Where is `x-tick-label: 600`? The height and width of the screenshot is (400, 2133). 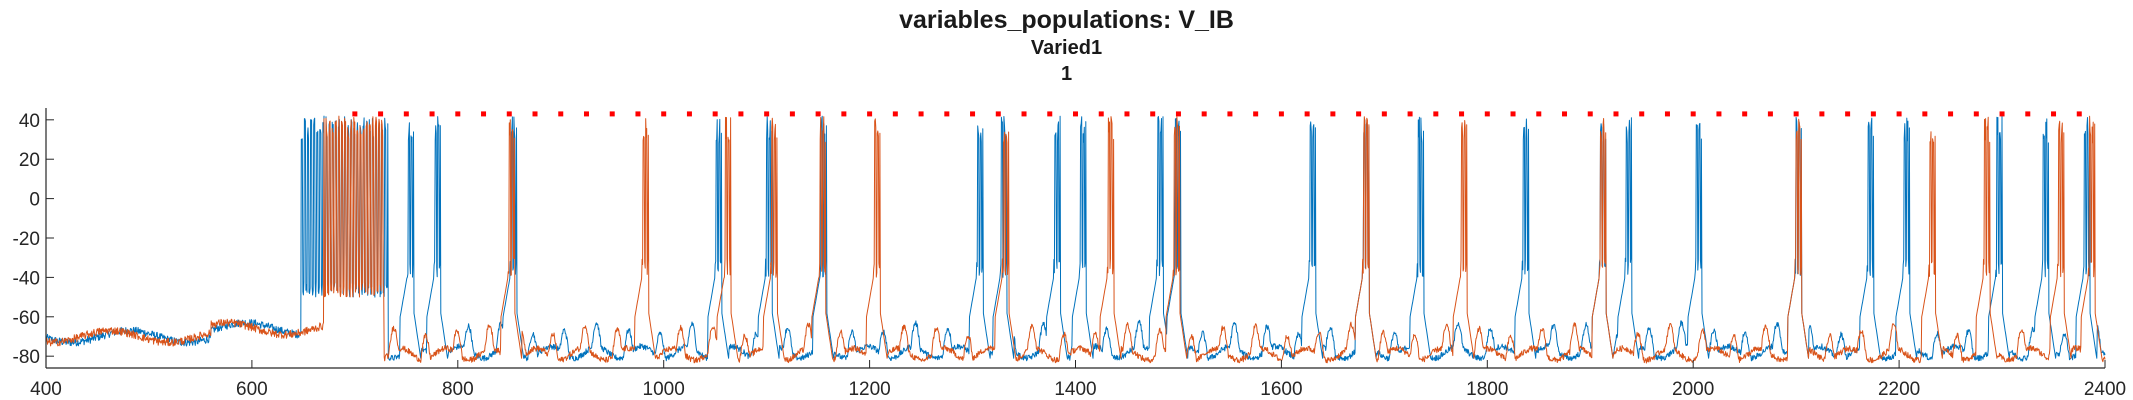
x-tick-label: 600 is located at coordinates (252, 389).